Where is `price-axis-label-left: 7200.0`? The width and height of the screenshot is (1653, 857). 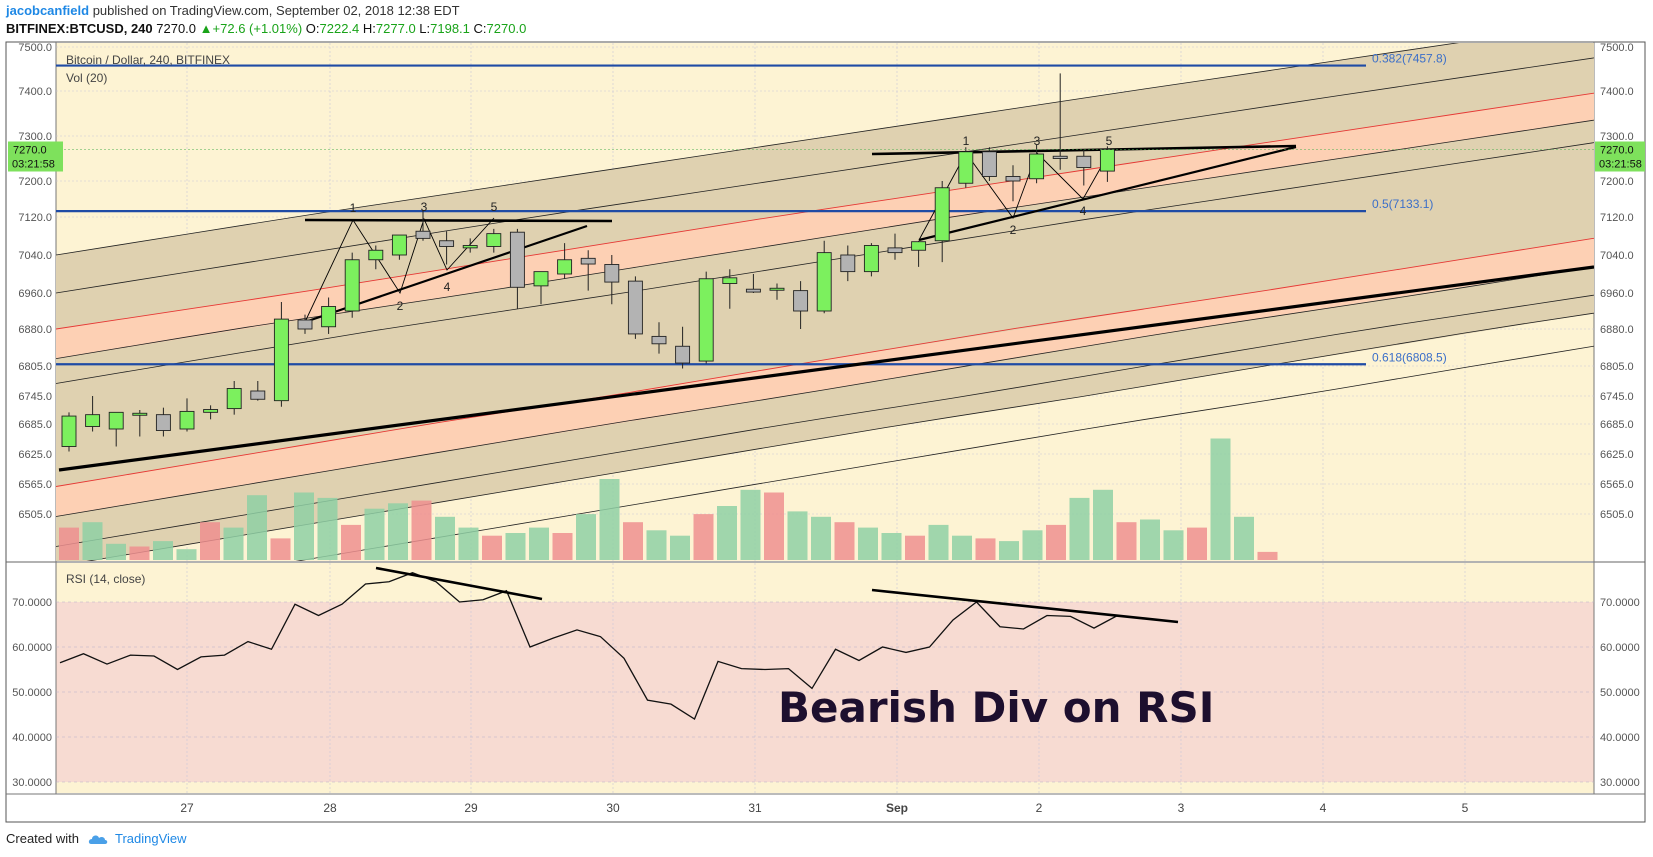 price-axis-label-left: 7200.0 is located at coordinates (35, 182).